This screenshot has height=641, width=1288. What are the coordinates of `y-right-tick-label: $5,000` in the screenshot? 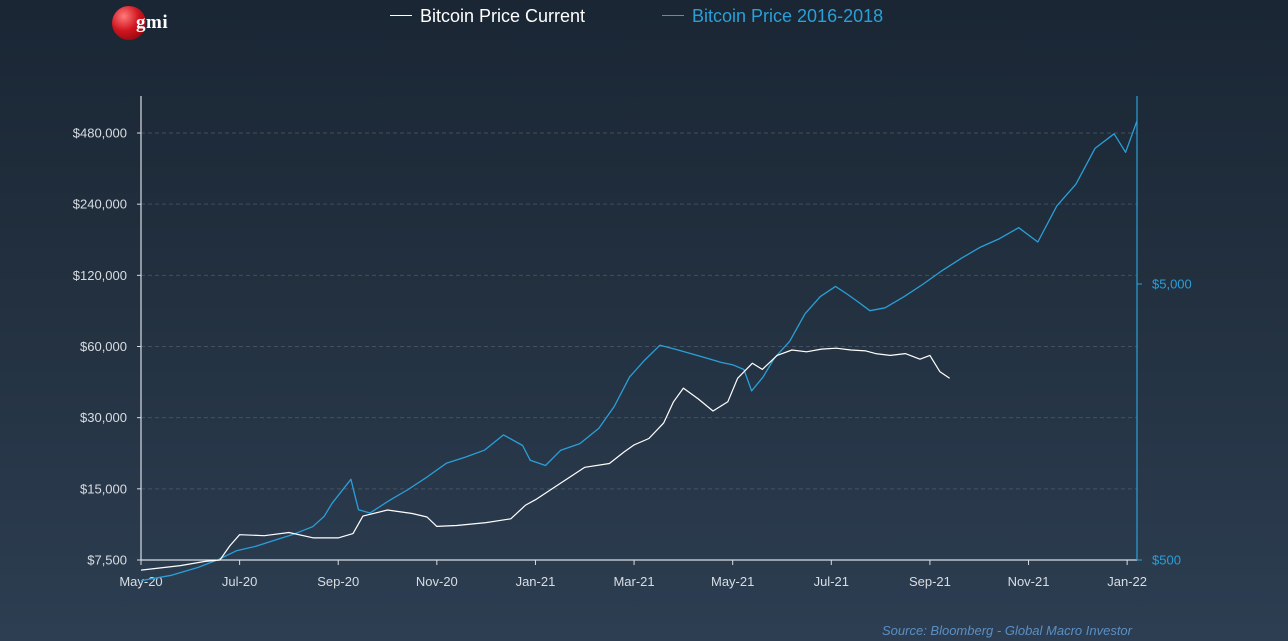 It's located at (1172, 284).